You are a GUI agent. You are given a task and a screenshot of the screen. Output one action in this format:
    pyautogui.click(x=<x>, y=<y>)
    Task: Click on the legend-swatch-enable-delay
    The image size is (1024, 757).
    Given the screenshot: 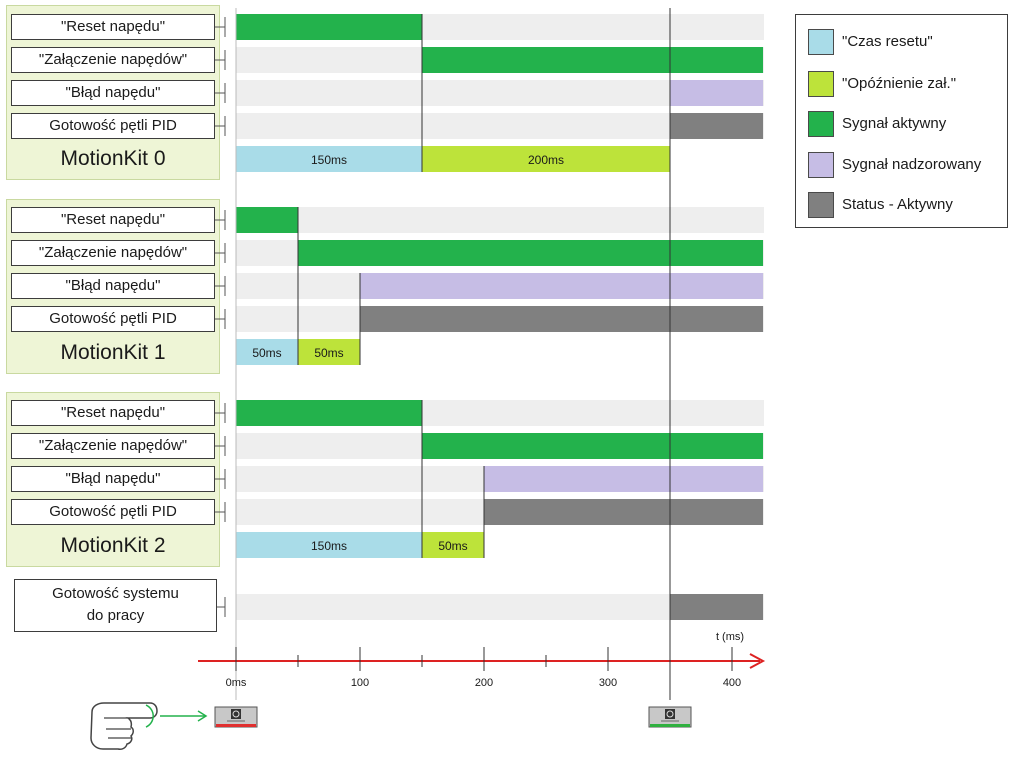 What is the action you would take?
    pyautogui.click(x=821, y=84)
    